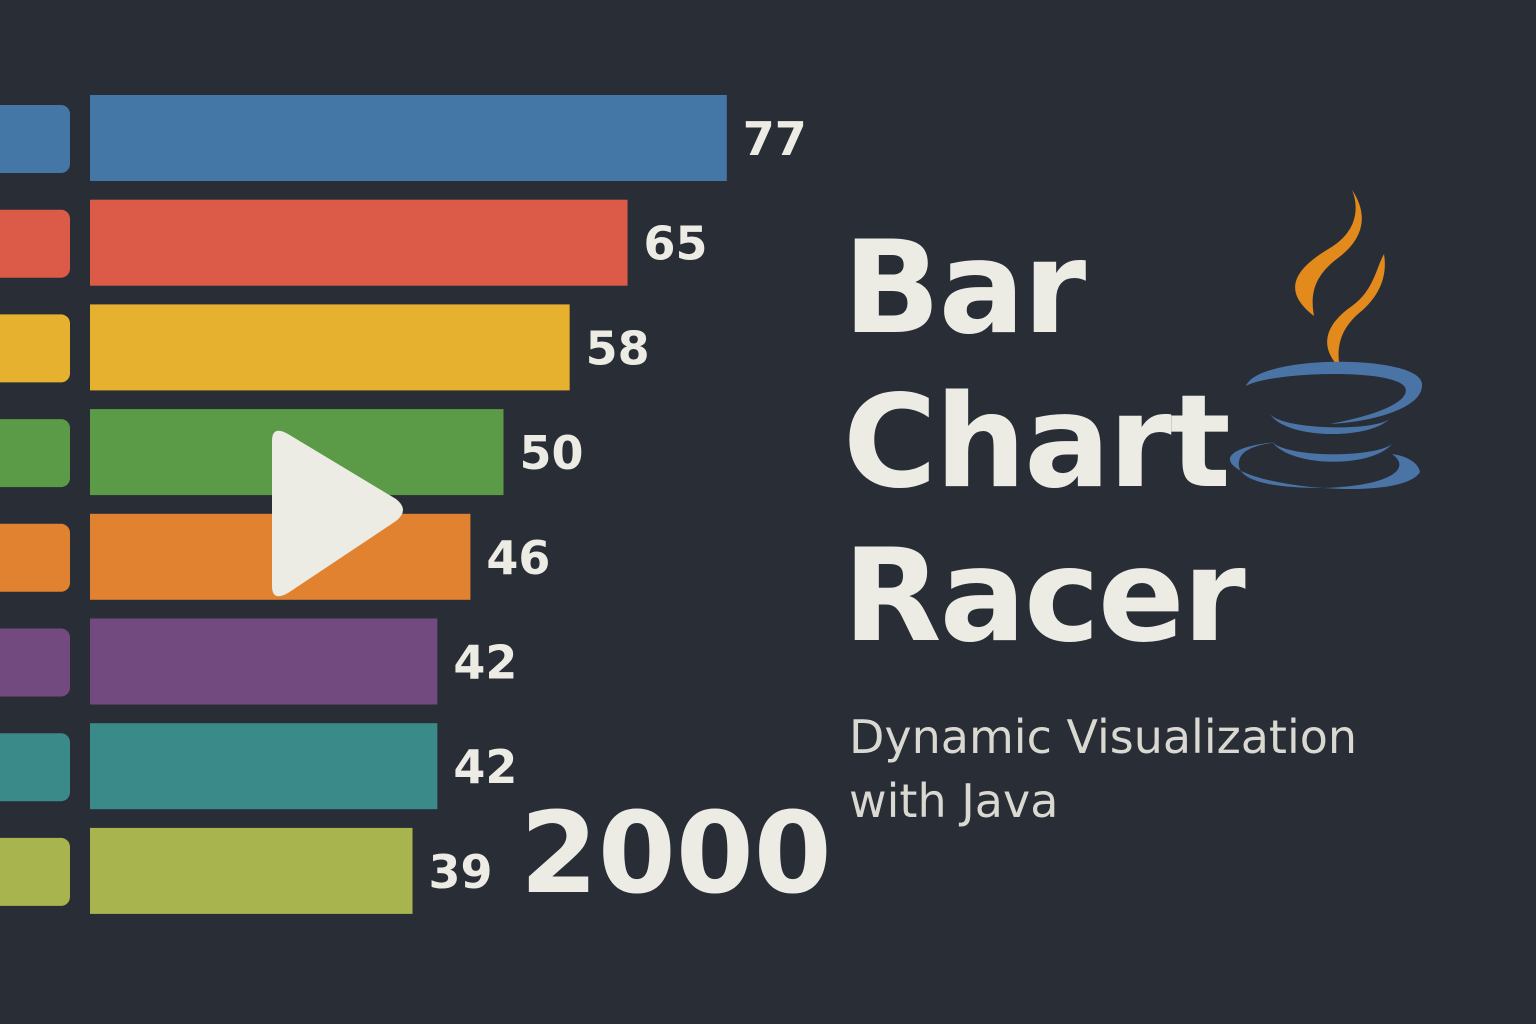 This screenshot has height=1024, width=1536. Describe the element at coordinates (676, 854) in the screenshot. I see `period-label: 2000` at that location.